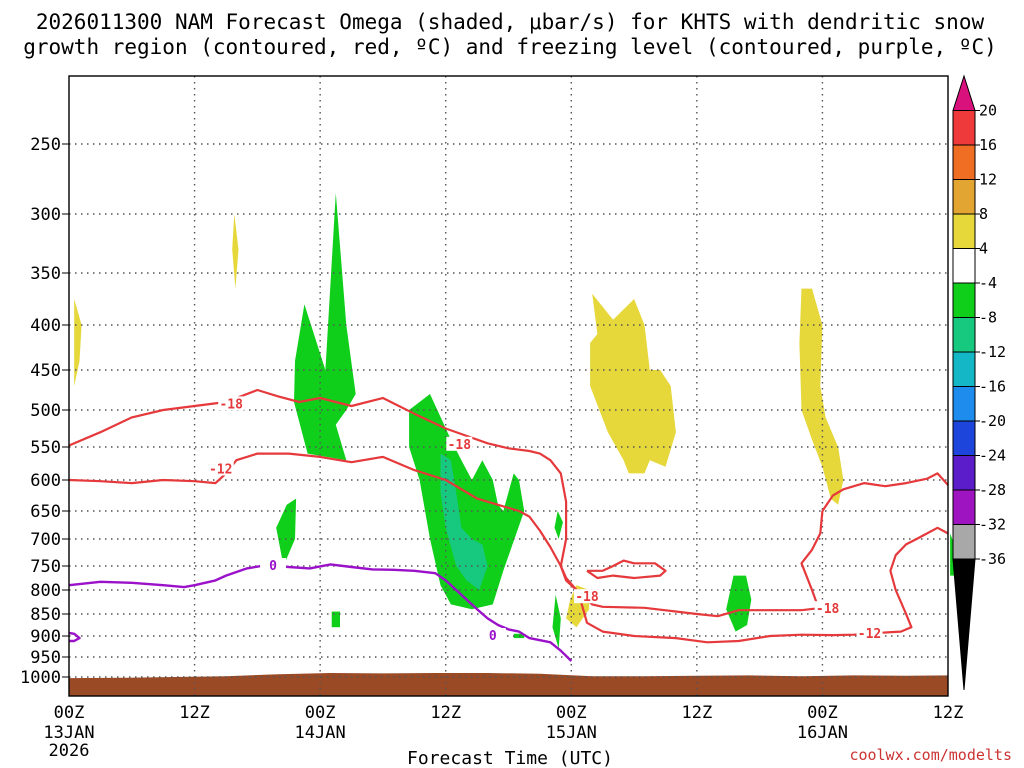 This screenshot has height=768, width=1024. What do you see at coordinates (45, 371) in the screenshot?
I see `y-tick-label: 450` at bounding box center [45, 371].